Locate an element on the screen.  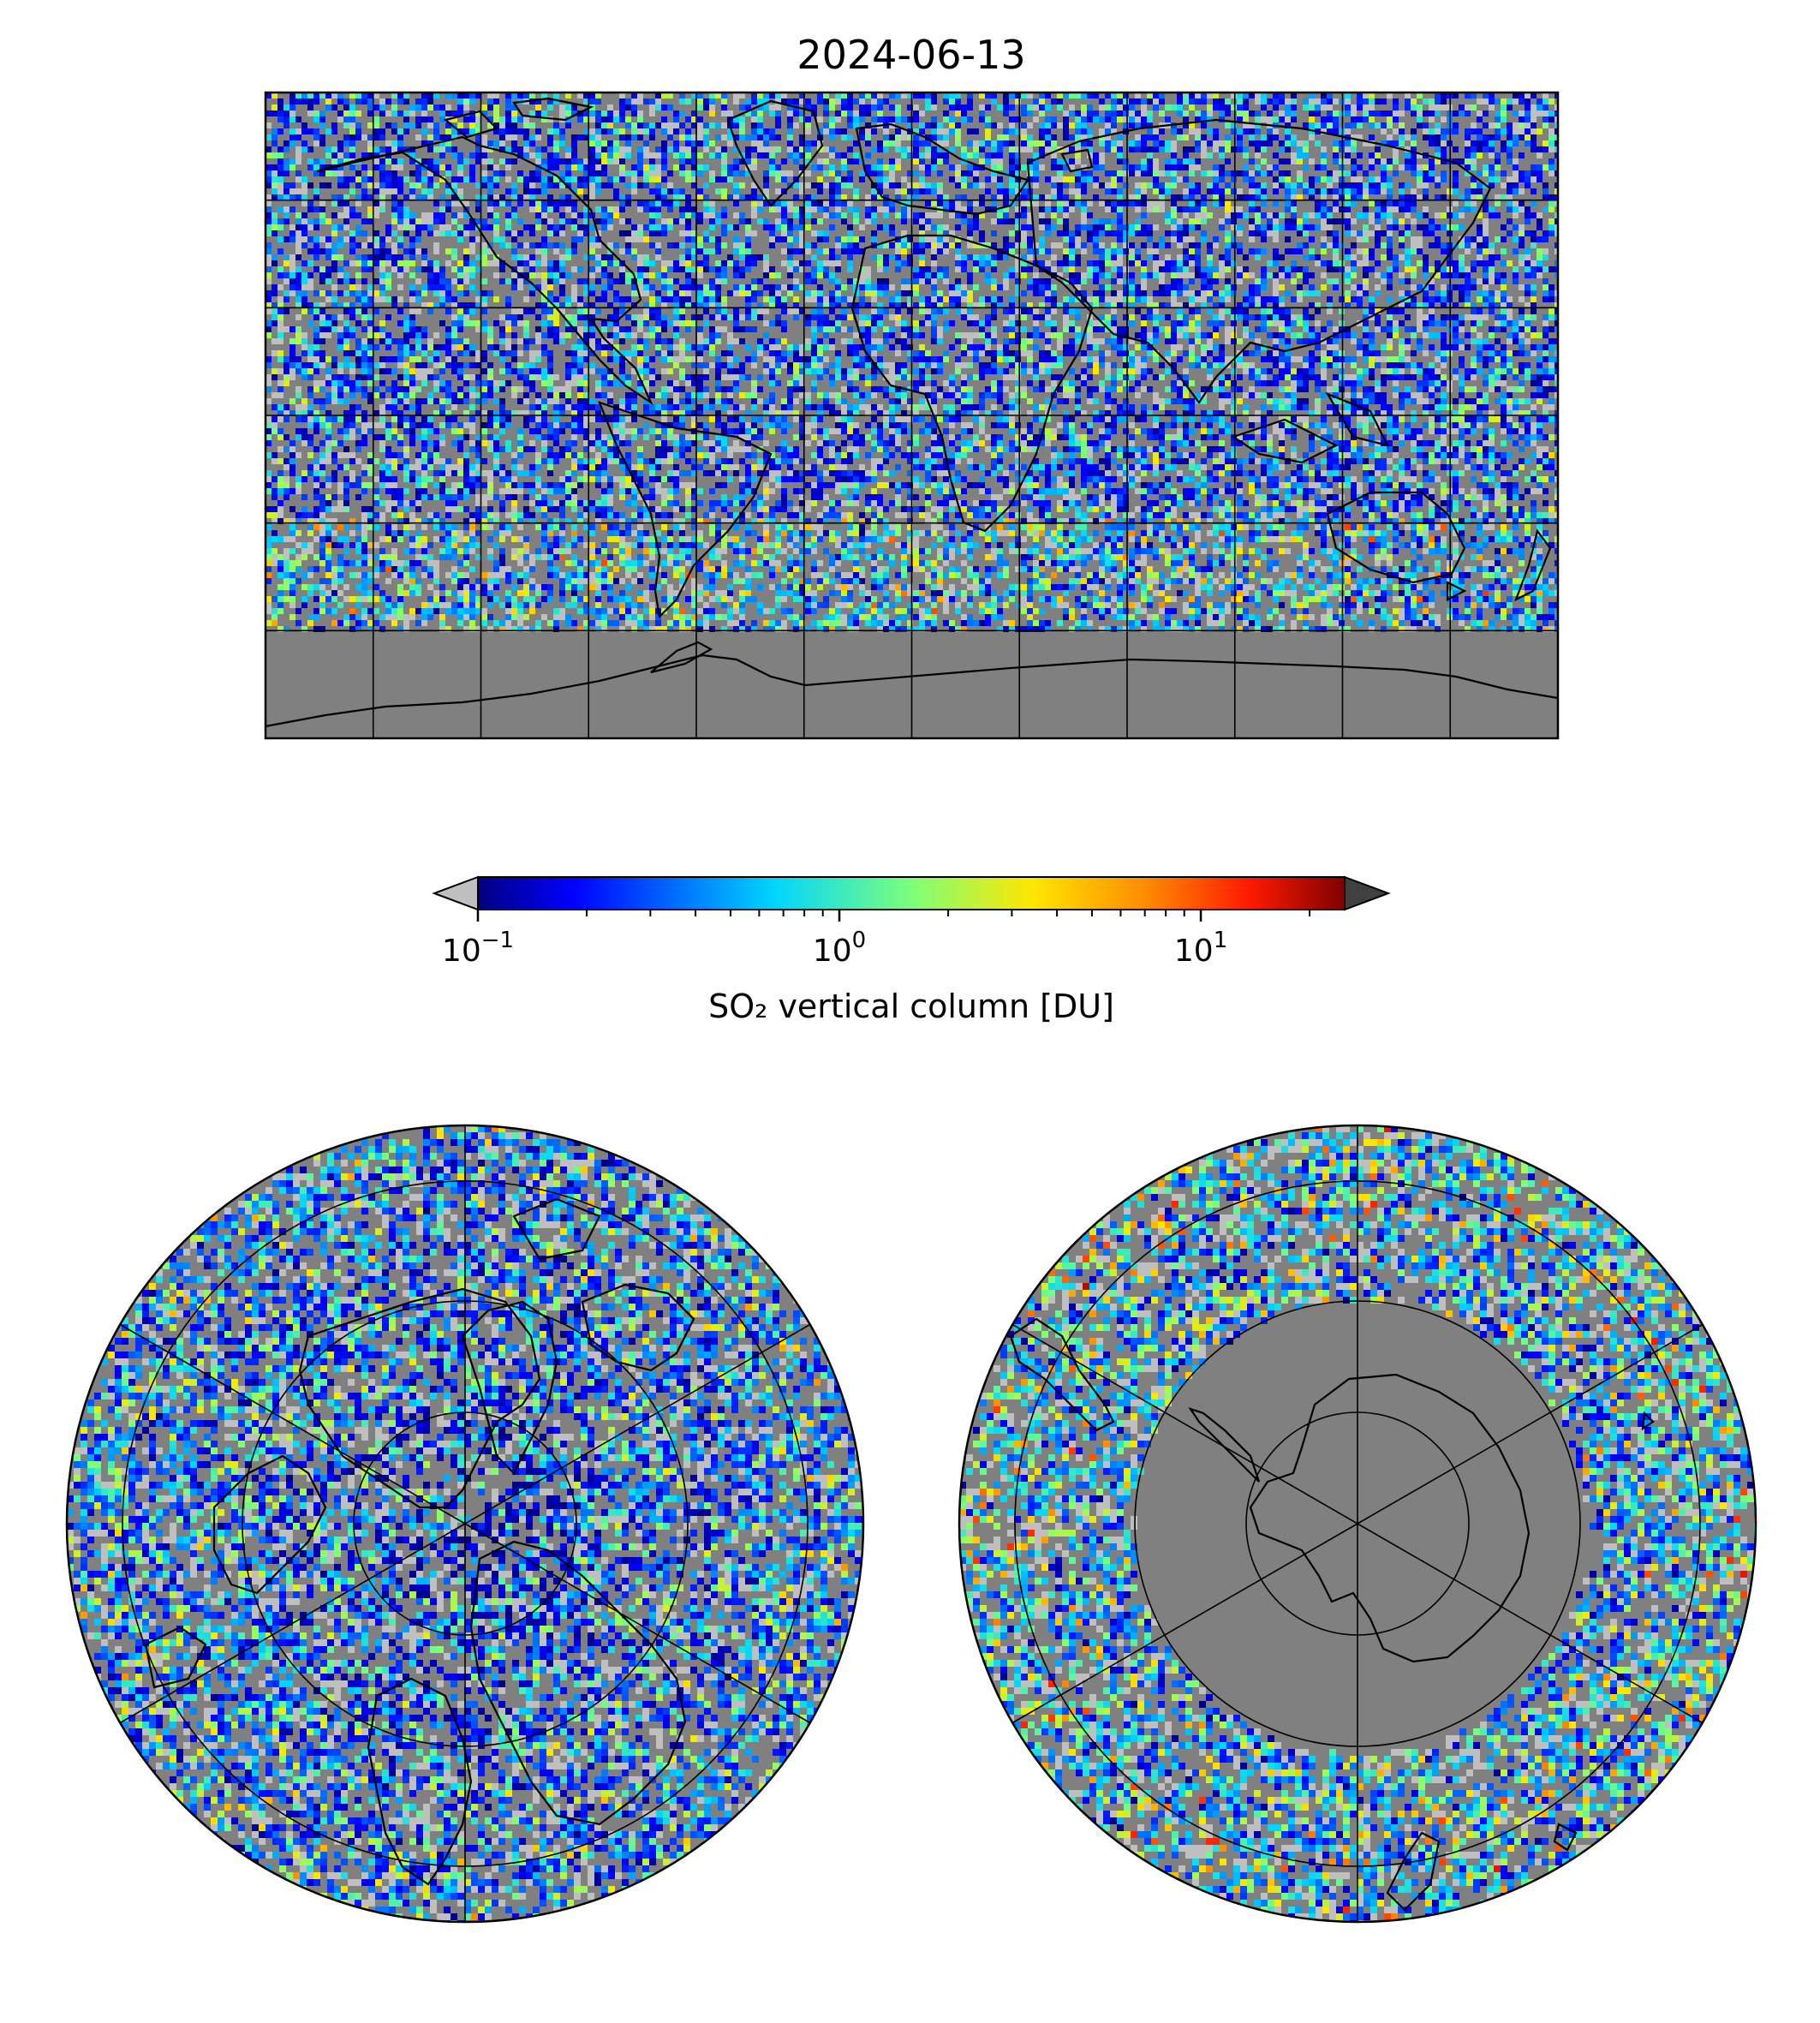
colorbar-tick-label: 10⁻¹ is located at coordinates (478, 948).